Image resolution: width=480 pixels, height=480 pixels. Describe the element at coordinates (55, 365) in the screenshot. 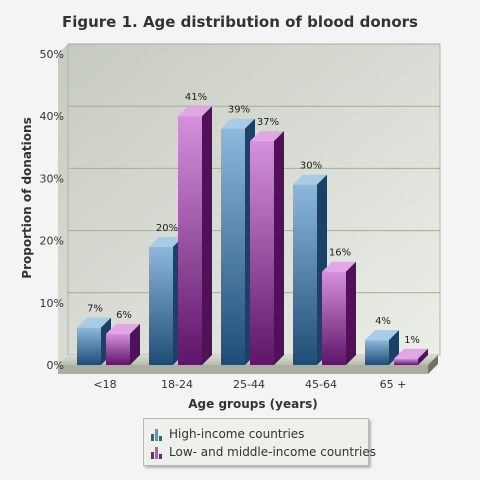

I see `y-tick-label: 0%` at that location.